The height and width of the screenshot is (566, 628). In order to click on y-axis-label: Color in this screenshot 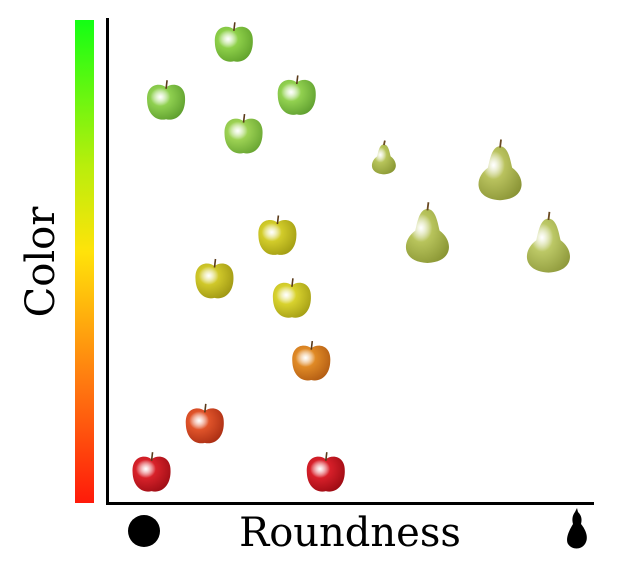, I will do `click(41, 262)`.